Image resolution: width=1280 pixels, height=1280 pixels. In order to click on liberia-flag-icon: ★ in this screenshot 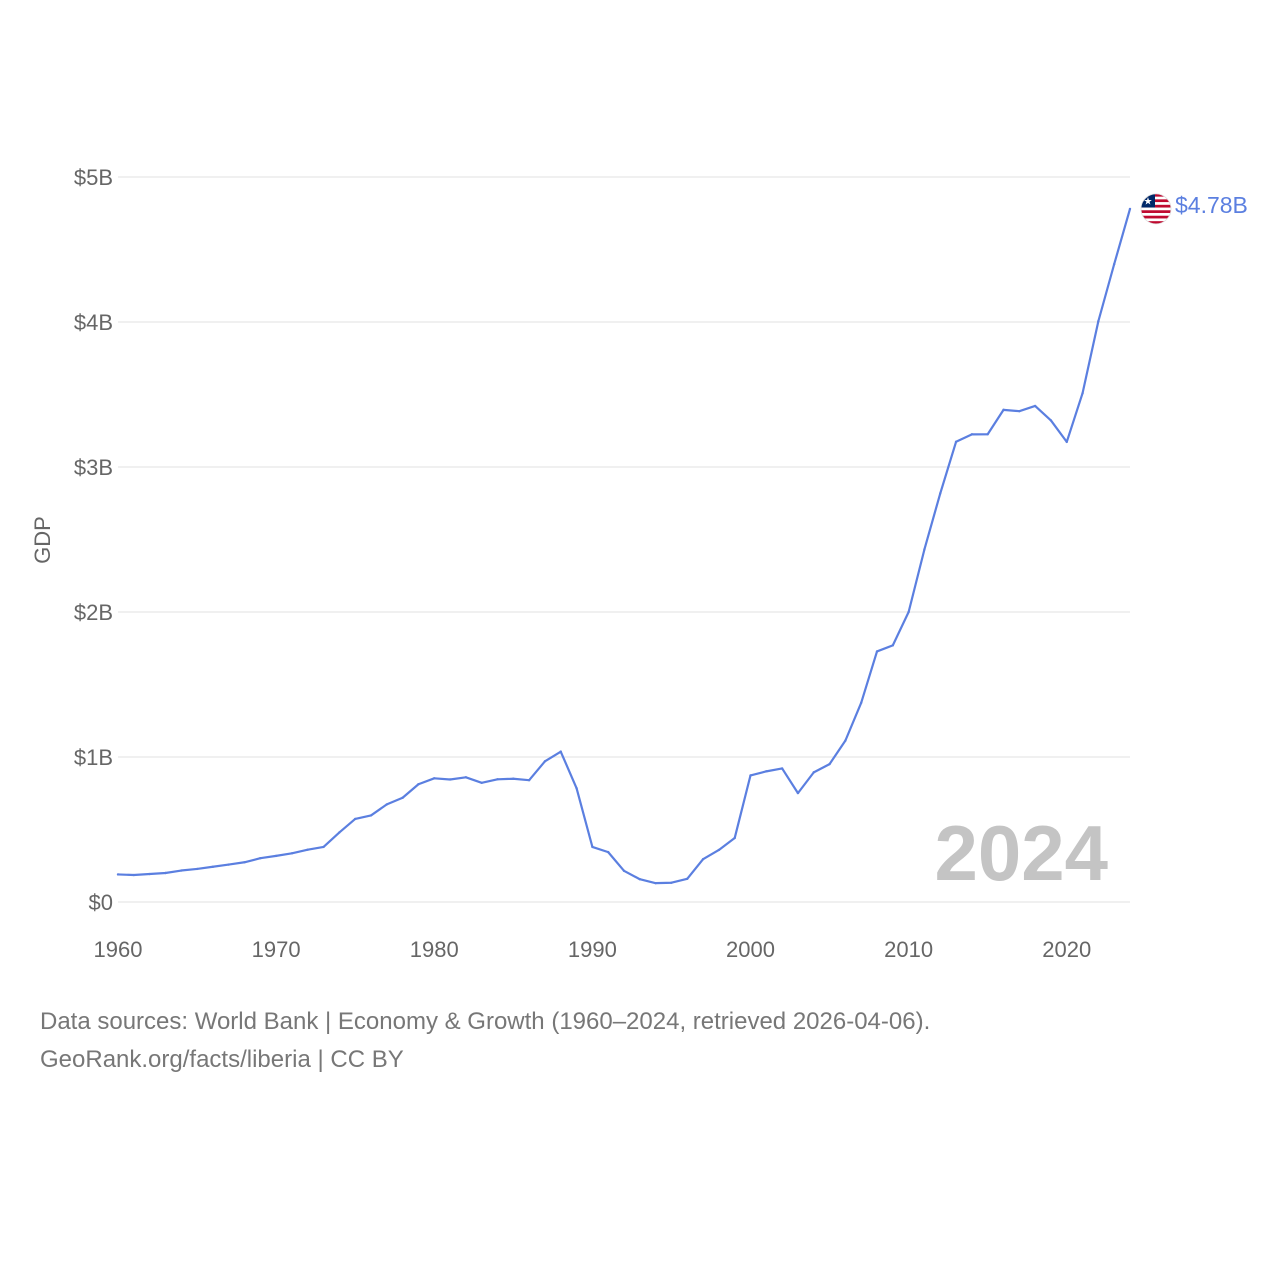, I will do `click(1156, 209)`.